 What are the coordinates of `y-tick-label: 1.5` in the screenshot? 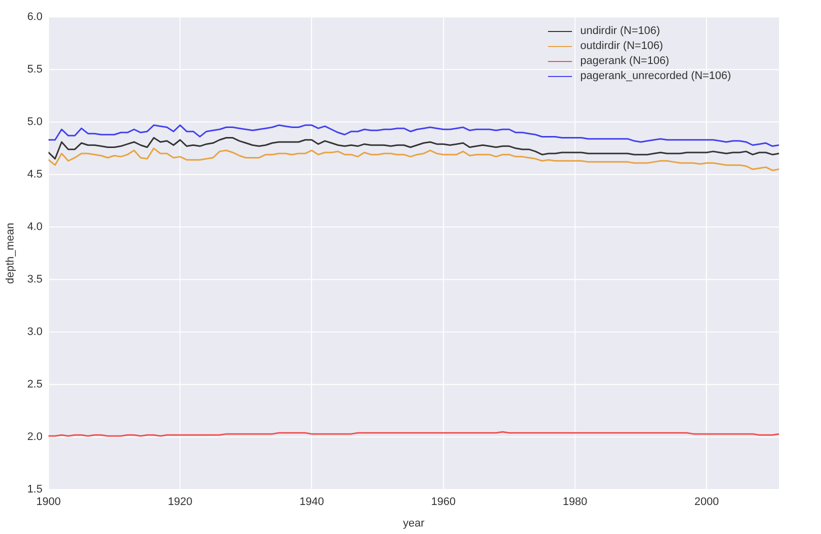 It's located at (34, 490).